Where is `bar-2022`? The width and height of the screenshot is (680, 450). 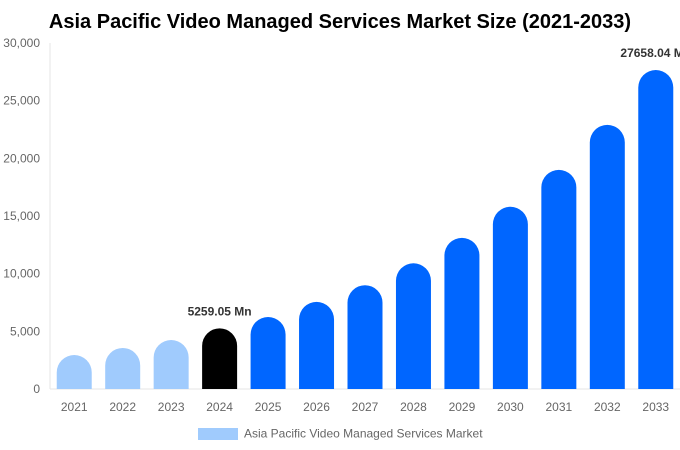 bar-2022 is located at coordinates (123, 368).